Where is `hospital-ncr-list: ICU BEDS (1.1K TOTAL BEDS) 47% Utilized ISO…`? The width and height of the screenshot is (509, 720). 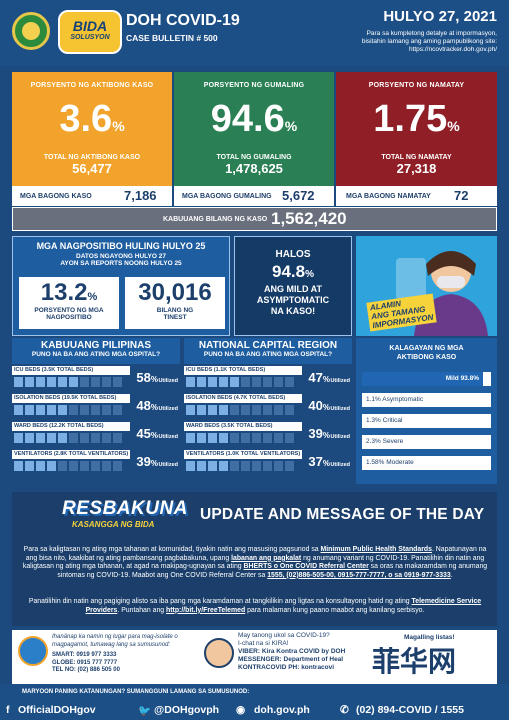
hospital-ncr-list: ICU BEDS (1.1K TOTAL BEDS) 47% Utilized ISO… is located at coordinates (268, 422).